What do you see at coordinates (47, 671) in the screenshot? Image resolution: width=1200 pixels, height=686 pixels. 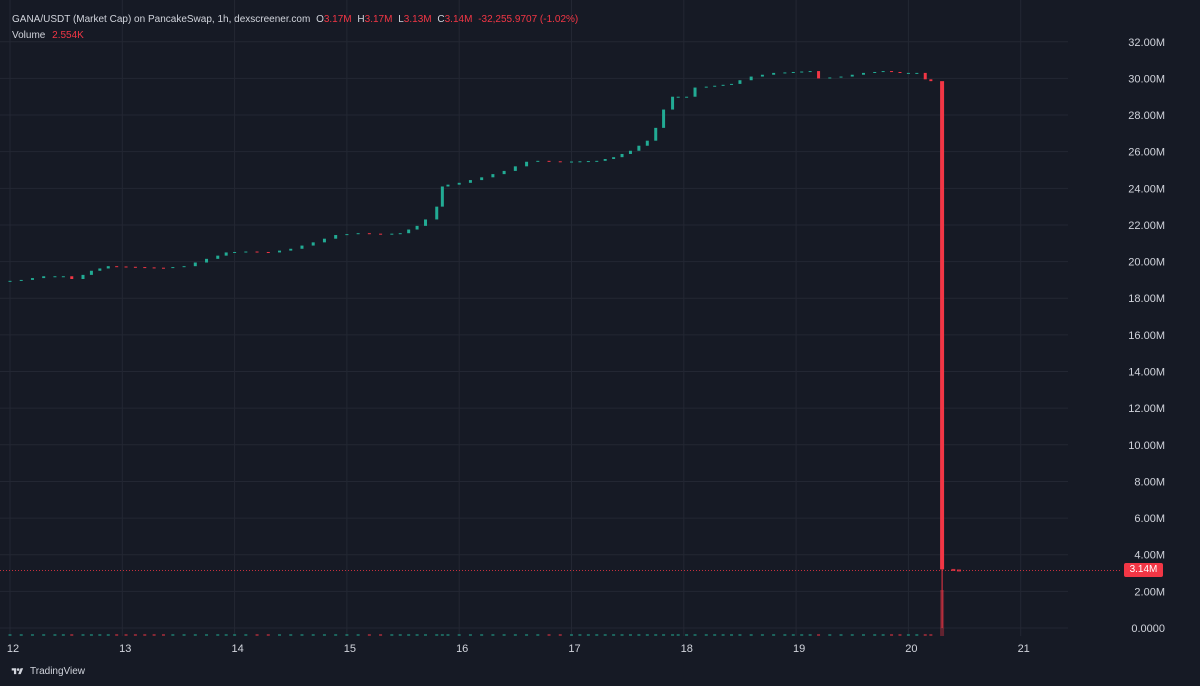 I see `tradingview-branding: TradingView` at bounding box center [47, 671].